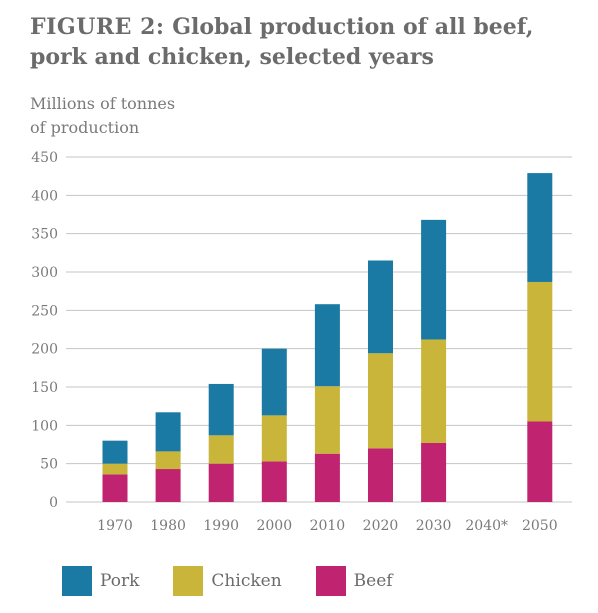  What do you see at coordinates (115, 452) in the screenshot?
I see `bar-pork-1970` at bounding box center [115, 452].